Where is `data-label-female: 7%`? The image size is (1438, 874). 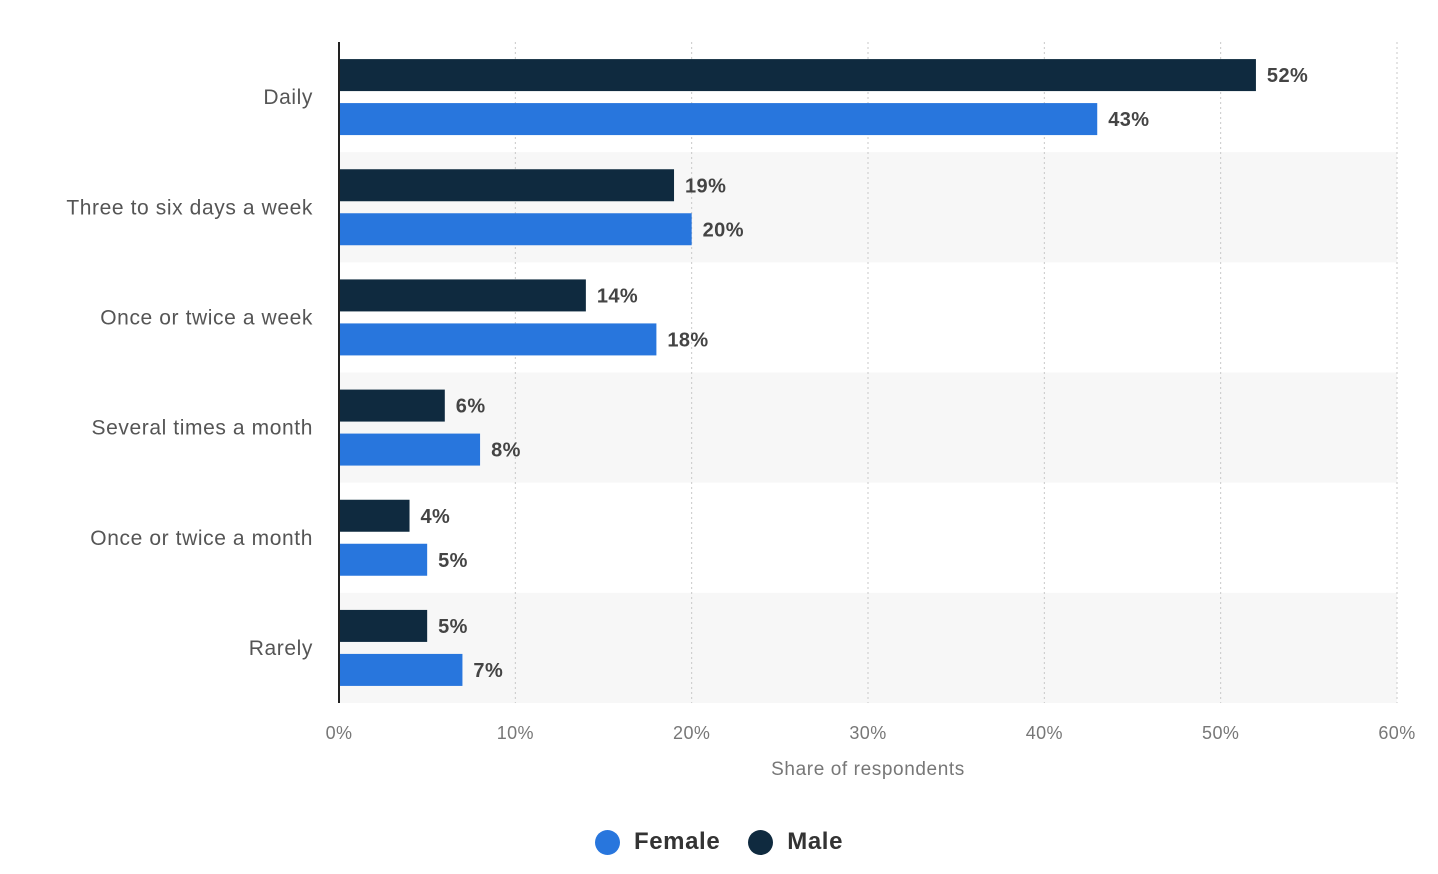
data-label-female: 7% is located at coordinates (488, 671).